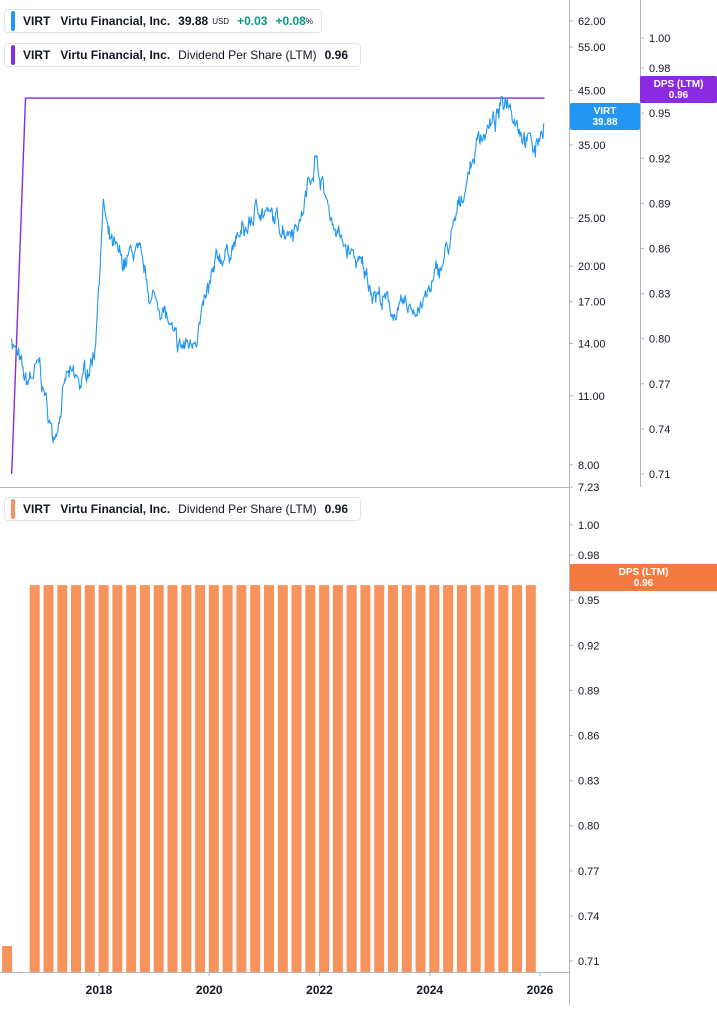  Describe the element at coordinates (605, 122) in the screenshot. I see `price-badge-value: 39.88` at that location.